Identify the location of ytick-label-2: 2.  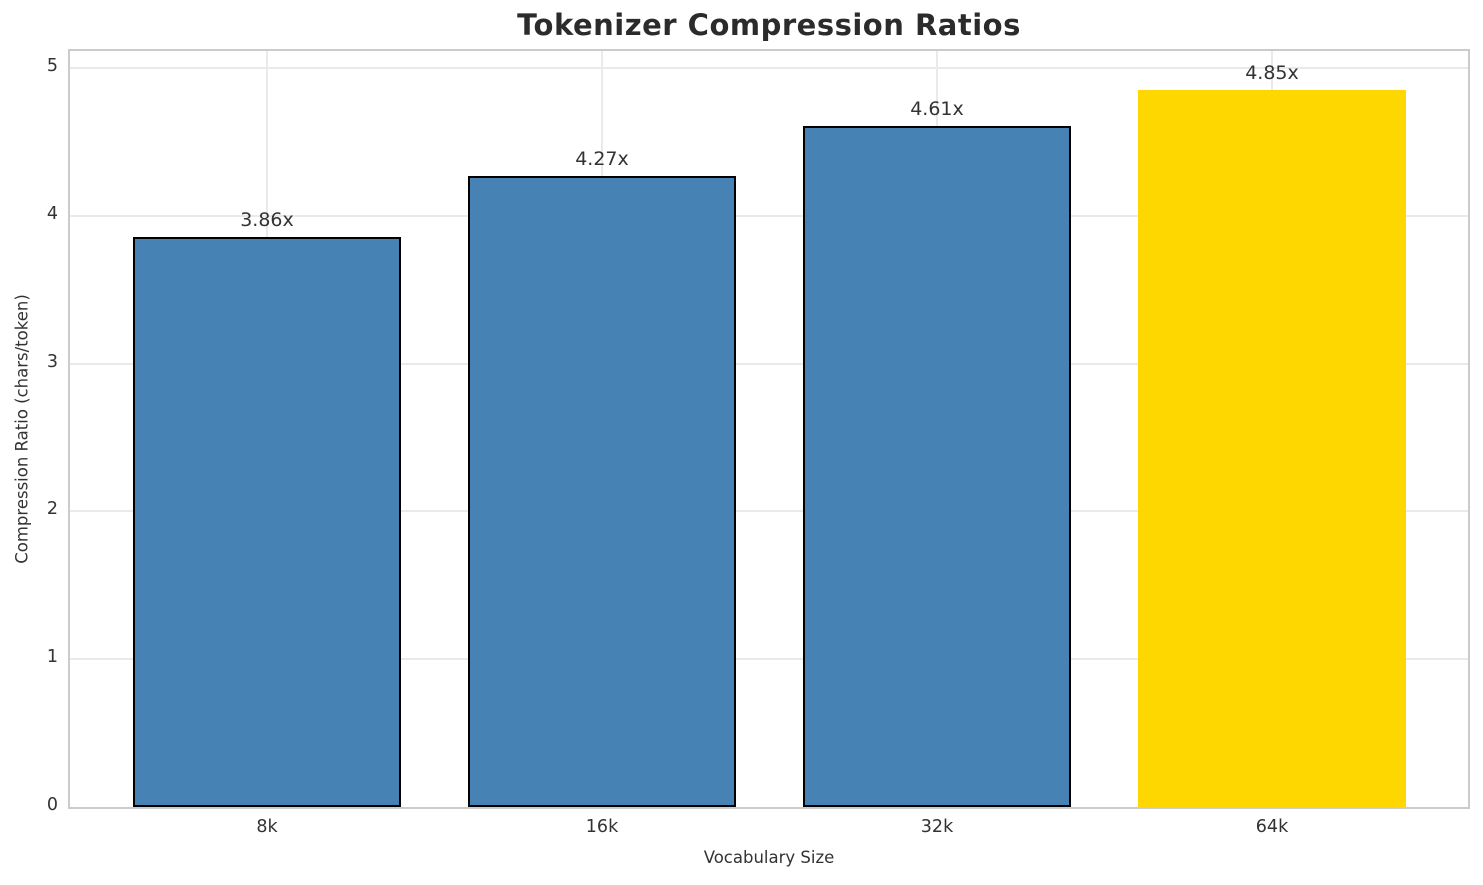
(52, 509).